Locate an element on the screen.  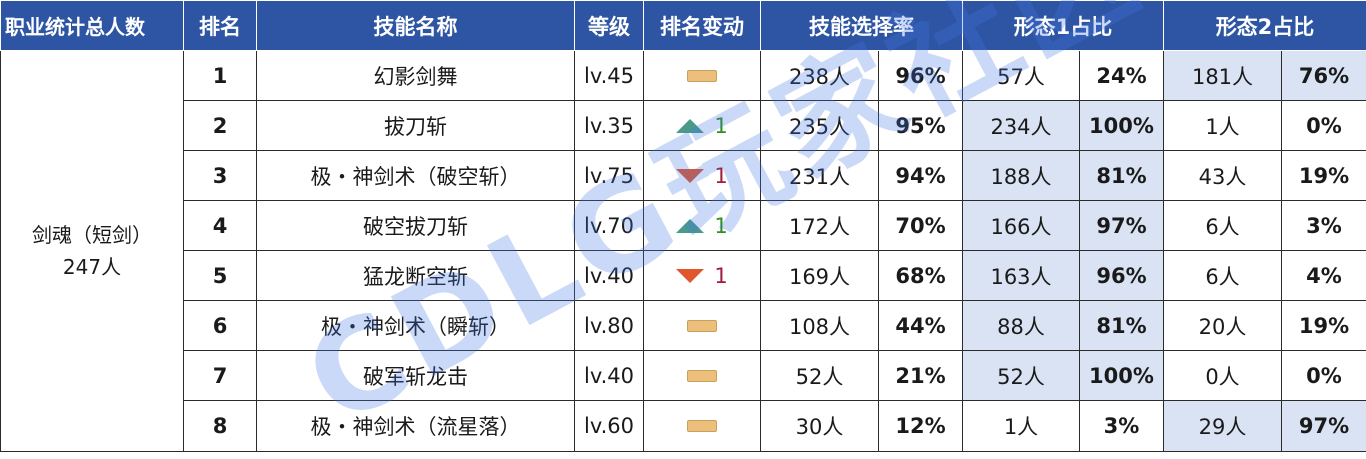
form2-count-cell: 29人 is located at coordinates (1223, 426).